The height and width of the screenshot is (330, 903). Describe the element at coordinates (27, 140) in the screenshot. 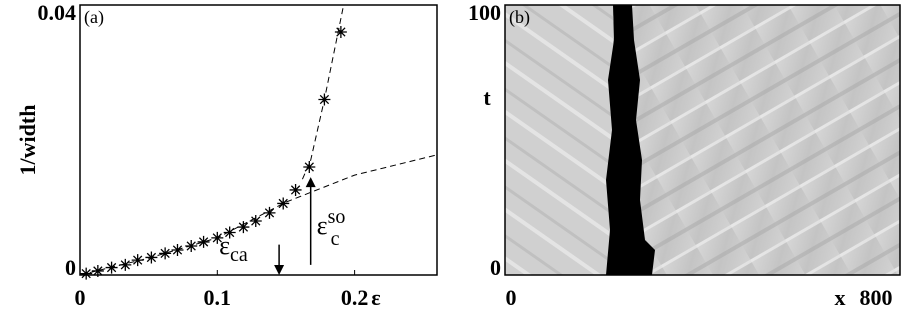

I see `y-axis-label: 1/width` at that location.